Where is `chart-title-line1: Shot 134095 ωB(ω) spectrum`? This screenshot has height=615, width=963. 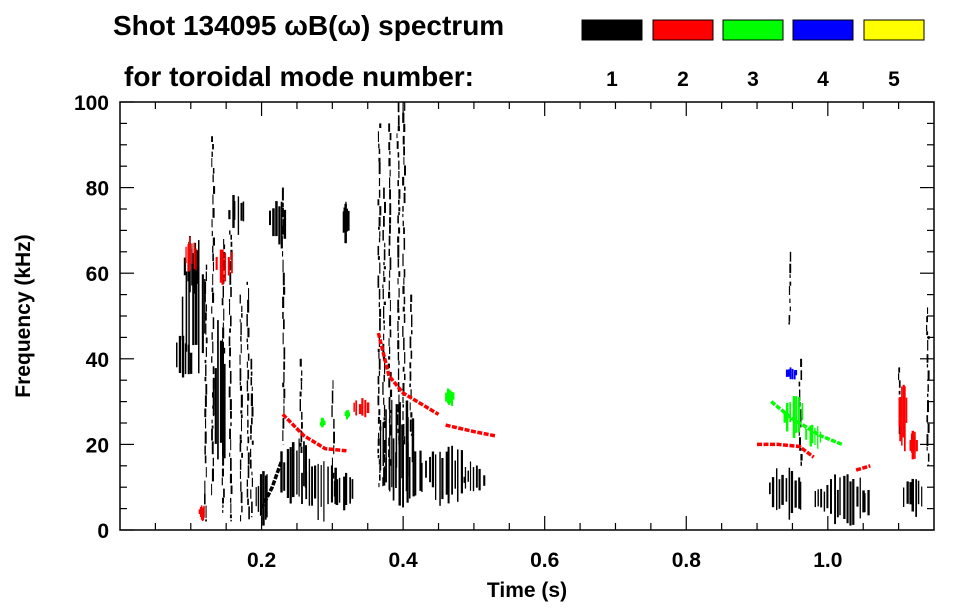
chart-title-line1: Shot 134095 ωB(ω) spectrum is located at coordinates (308, 25).